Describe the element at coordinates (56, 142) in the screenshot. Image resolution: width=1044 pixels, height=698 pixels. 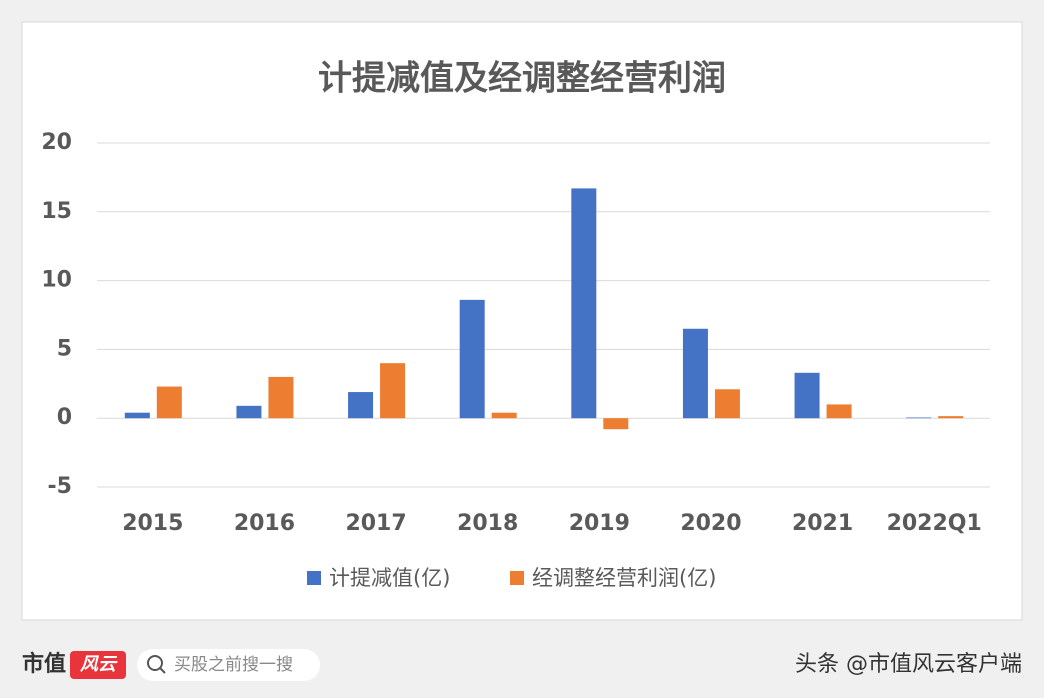
I see `y-tick-label: 20` at that location.